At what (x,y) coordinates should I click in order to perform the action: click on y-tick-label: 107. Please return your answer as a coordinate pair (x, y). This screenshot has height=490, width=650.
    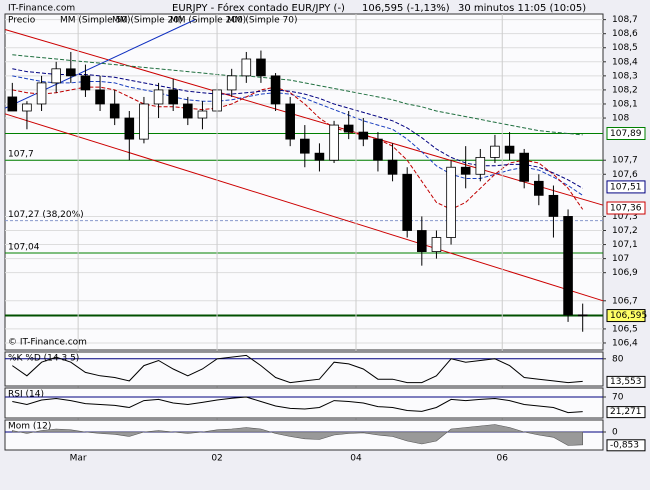
    Looking at the image, I should click on (620, 259).